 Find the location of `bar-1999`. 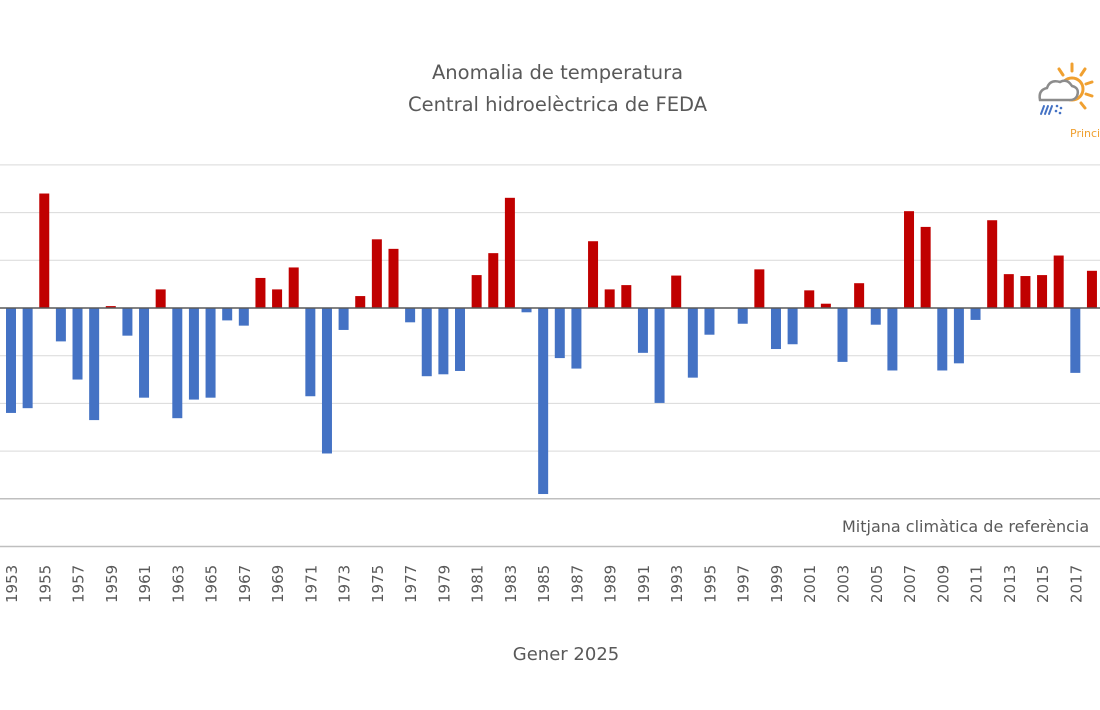

bar-1999 is located at coordinates (775, 329).